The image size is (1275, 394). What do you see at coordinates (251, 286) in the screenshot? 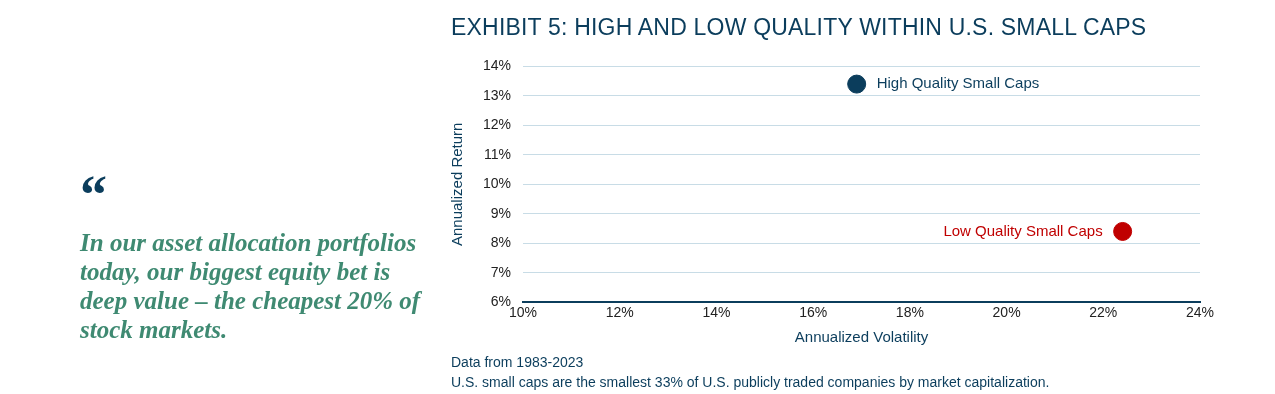
I see `text: In our asset allocation portfolios today, our biggest equity bet is deep value – the cheapest 20% of stock markets.` at bounding box center [251, 286].